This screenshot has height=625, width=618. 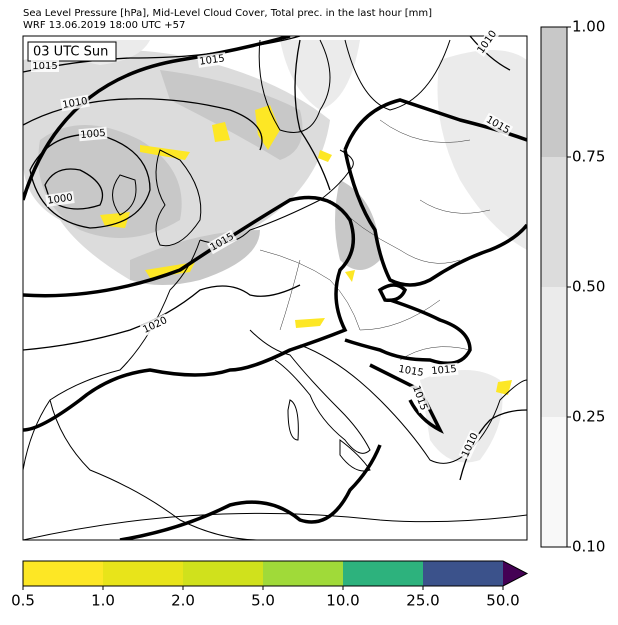 What do you see at coordinates (588, 27) in the screenshot?
I see `tick-label: 1.00` at bounding box center [588, 27].